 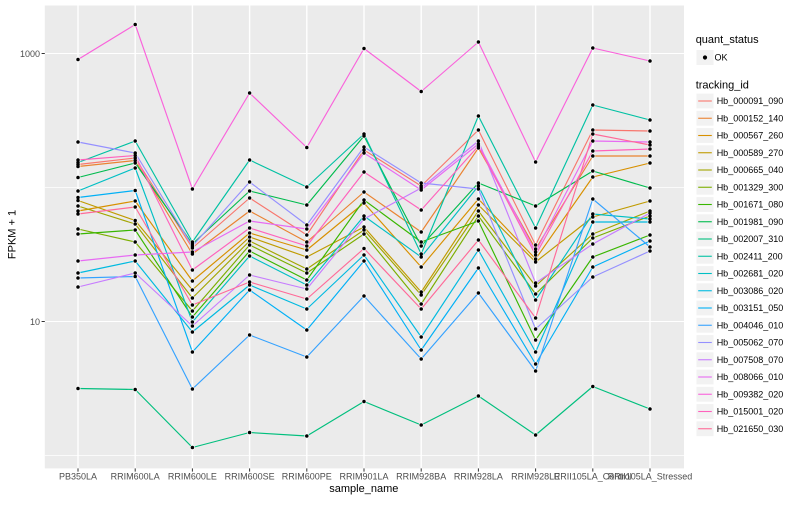 What do you see at coordinates (478, 477) in the screenshot?
I see `svg-text: RRIM928LA` at bounding box center [478, 477].